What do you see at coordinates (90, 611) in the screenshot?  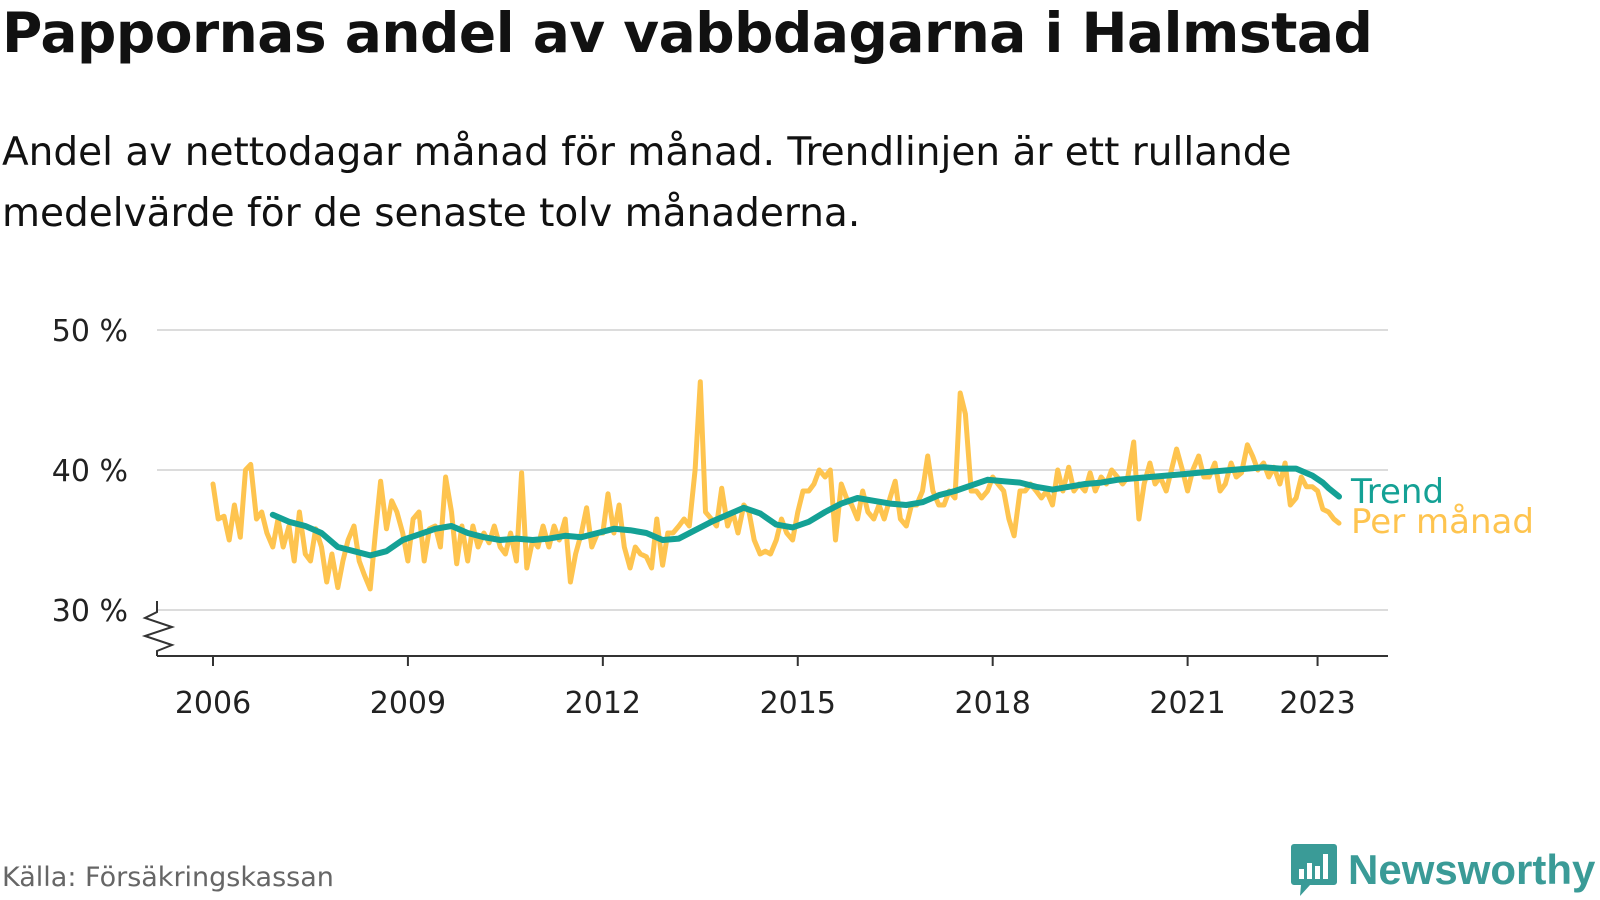 I see `y-tick-label: 30 %` at bounding box center [90, 611].